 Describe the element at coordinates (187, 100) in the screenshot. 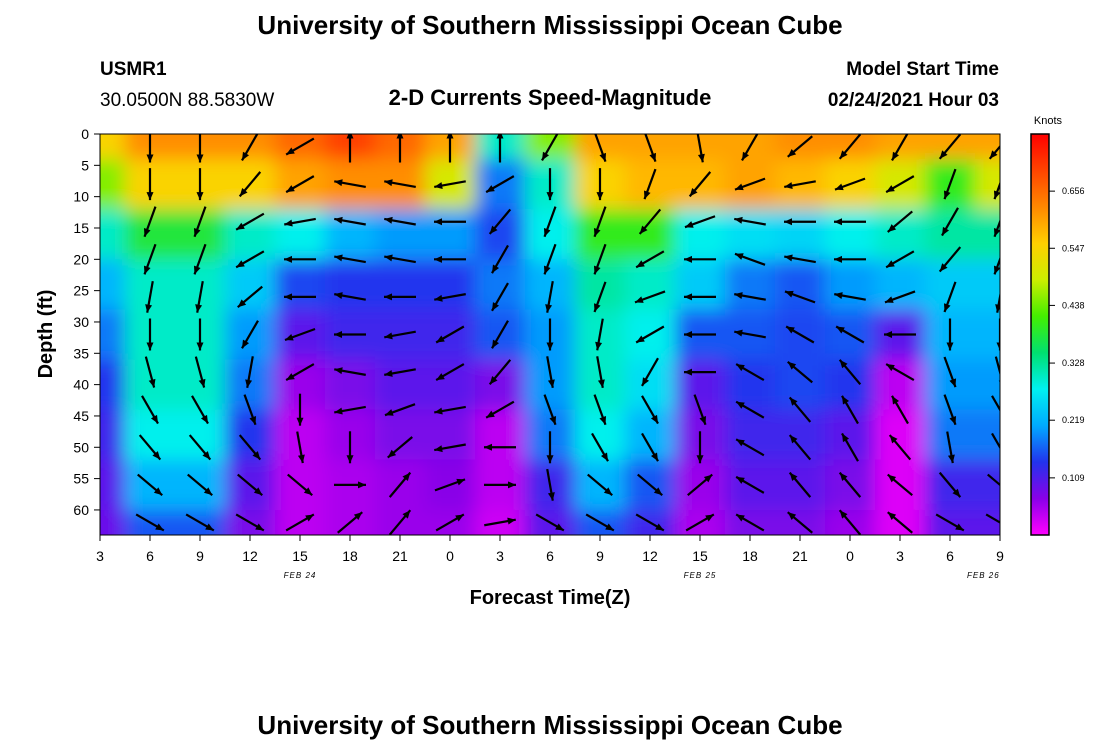

I see `station-coords: 30.0500N 88.5830W` at that location.